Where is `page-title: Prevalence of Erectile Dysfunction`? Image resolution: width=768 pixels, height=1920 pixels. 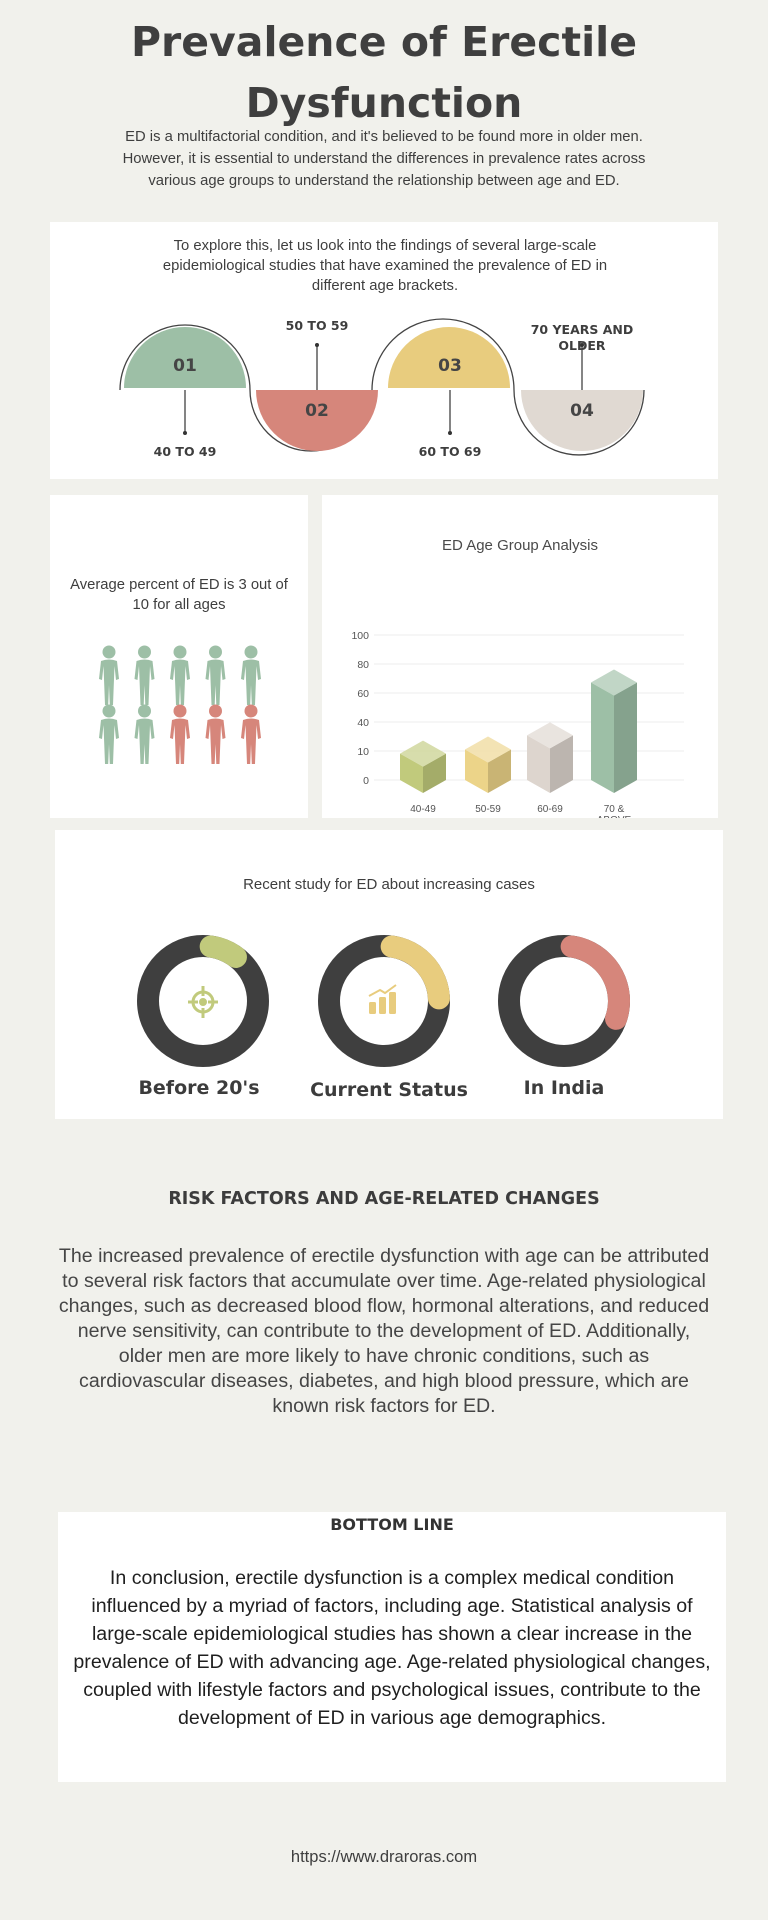 page-title: Prevalence of Erectile Dysfunction is located at coordinates (384, 72).